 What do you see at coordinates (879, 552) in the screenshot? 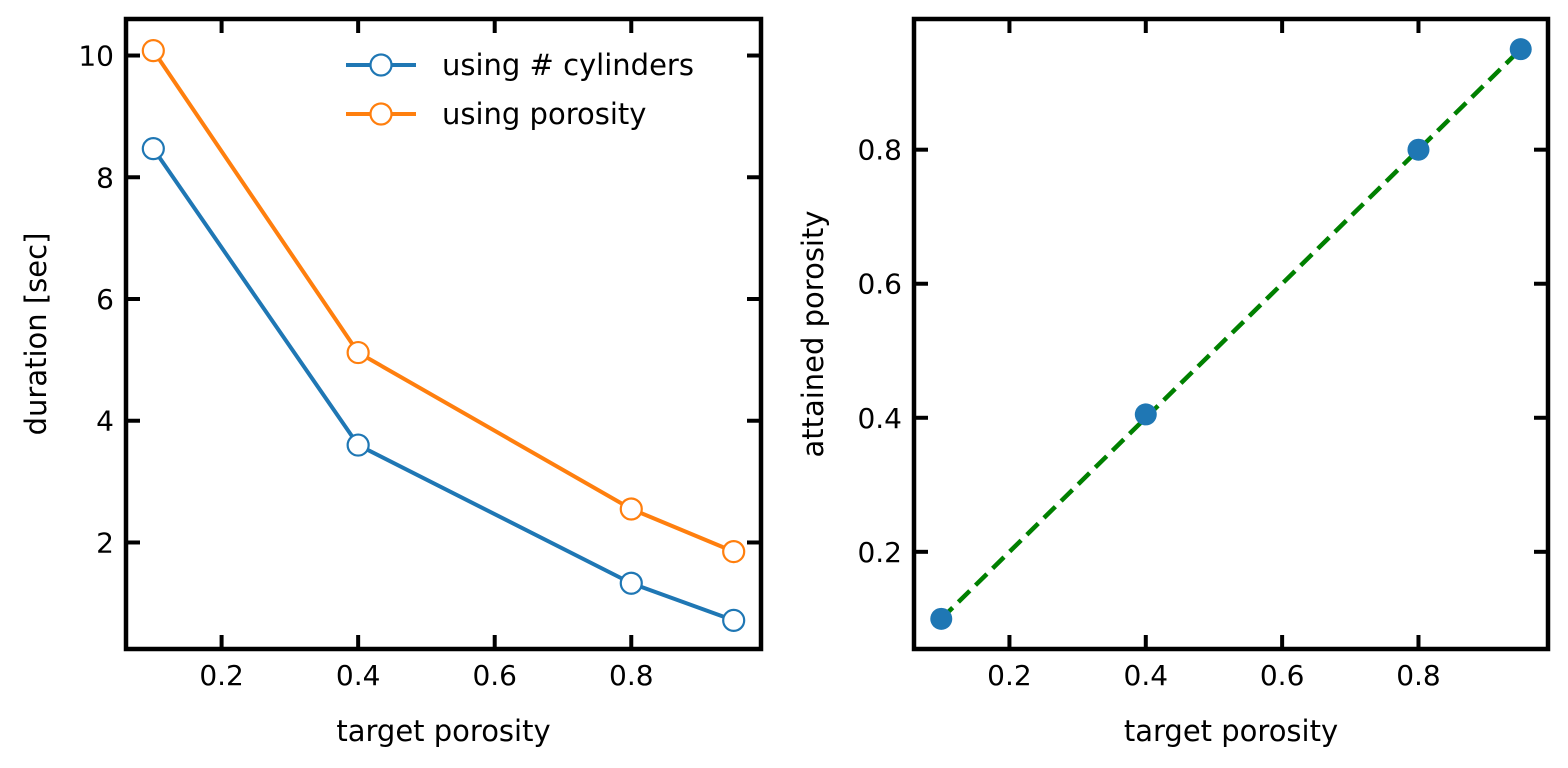
I see `y-tick-label: 0.2` at bounding box center [879, 552].